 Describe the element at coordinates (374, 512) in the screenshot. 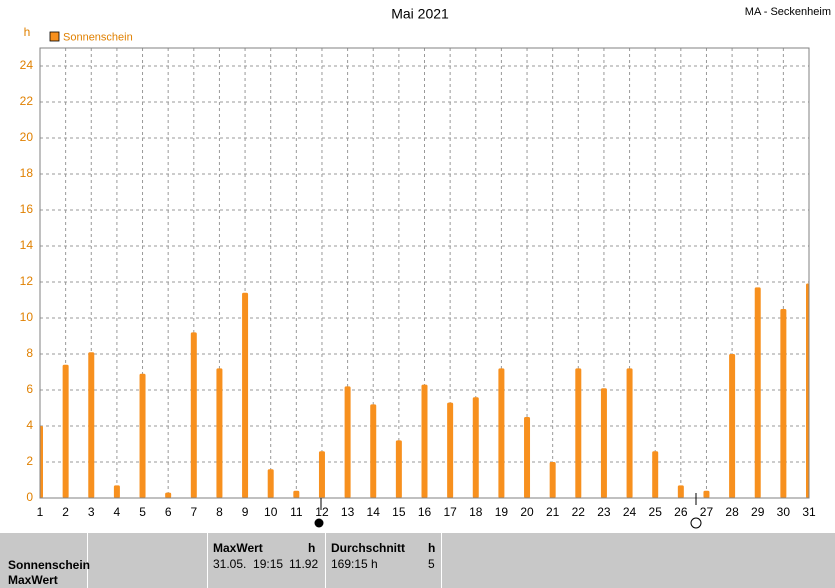

I see `x-tick-label: 14` at that location.